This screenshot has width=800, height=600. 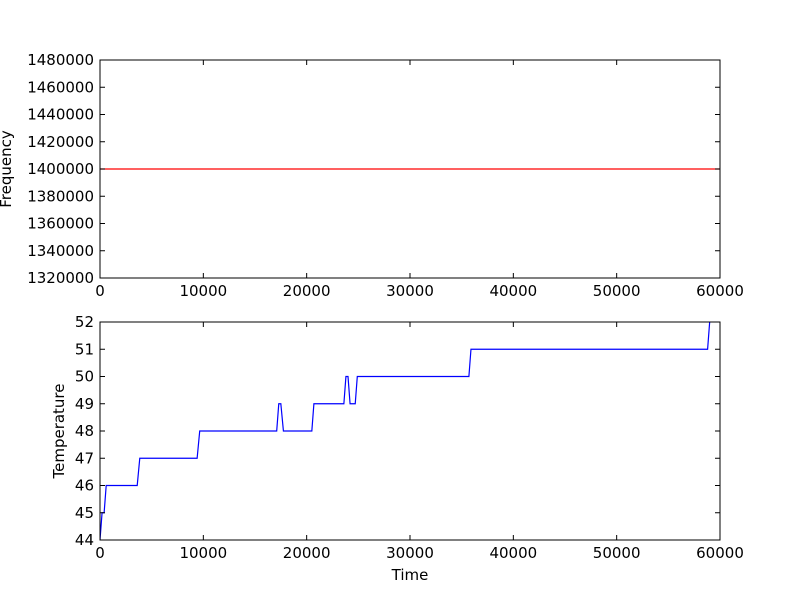 What do you see at coordinates (203, 291) in the screenshot?
I see `frequency-x-tick-label: 10000` at bounding box center [203, 291].